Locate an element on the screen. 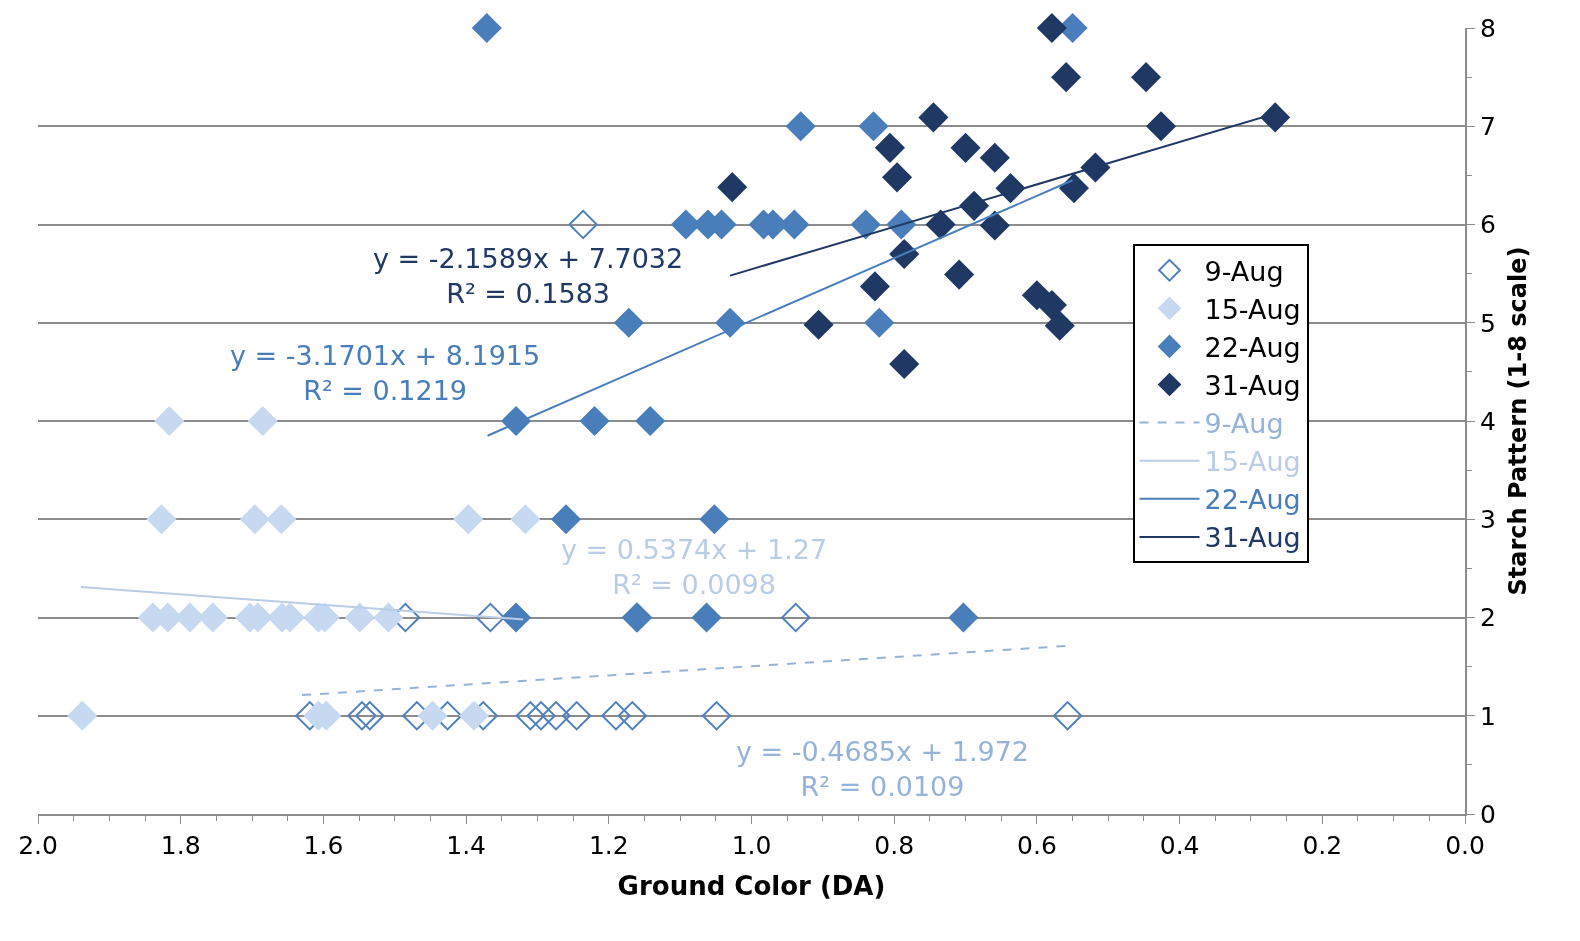 The width and height of the screenshot is (1580, 941). annotation: y = 0.5374x + 1.27 R² = 0.0098 is located at coordinates (694, 567).